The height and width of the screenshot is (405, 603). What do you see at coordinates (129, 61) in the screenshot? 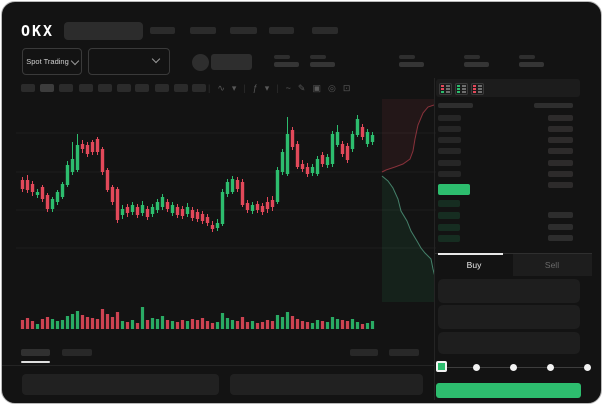
I see `pair-selector-dropdown` at bounding box center [129, 61].